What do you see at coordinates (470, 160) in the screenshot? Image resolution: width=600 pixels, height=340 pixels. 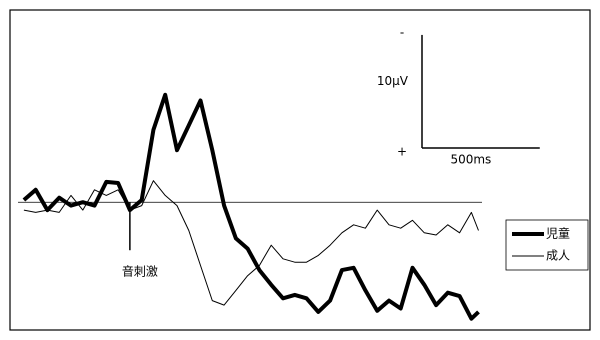 I see `scale-bar-x-label: 500ms` at bounding box center [470, 160].